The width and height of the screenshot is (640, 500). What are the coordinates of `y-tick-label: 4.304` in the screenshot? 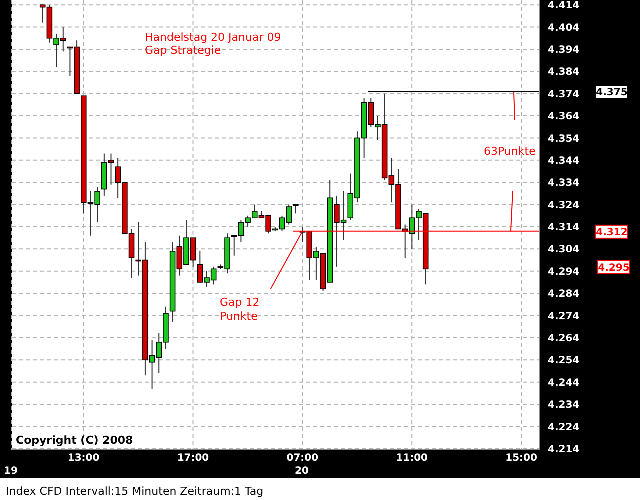 It's located at (564, 250).